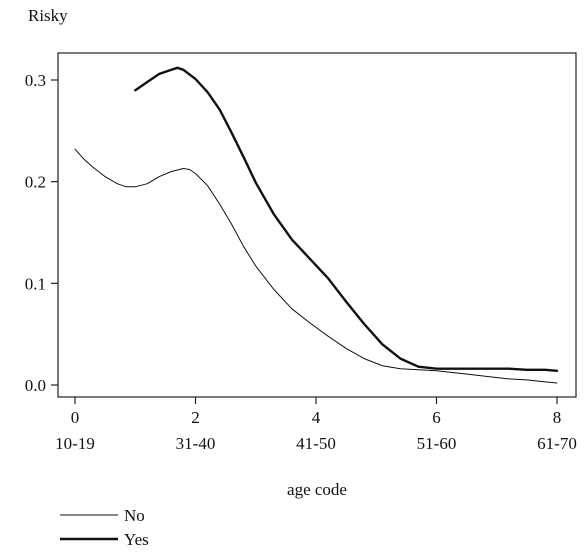 The image size is (585, 555). Describe the element at coordinates (102, 515) in the screenshot. I see `legend-item-no: No` at that location.